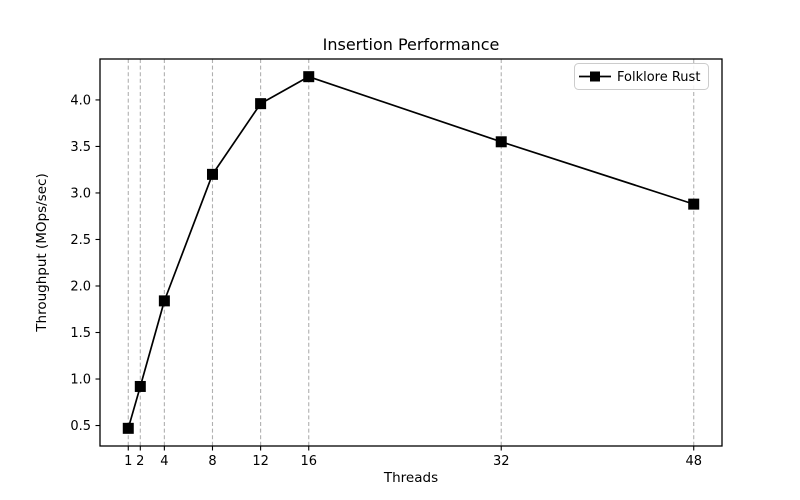 Image resolution: width=800 pixels, height=500 pixels. Describe the element at coordinates (80, 100) in the screenshot. I see `y-tick-label: 4.0` at that location.